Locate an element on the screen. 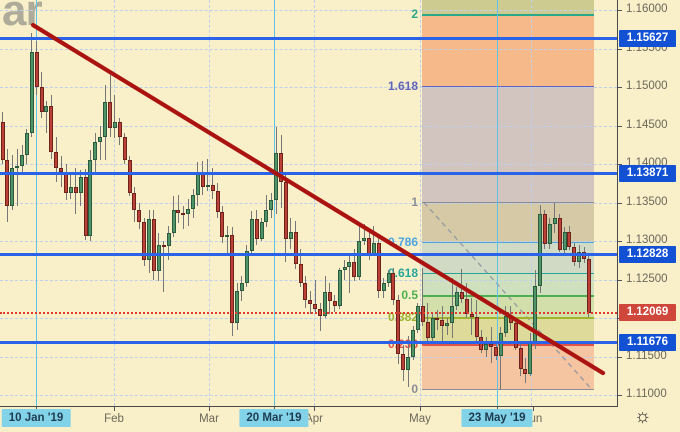 This screenshot has height=432, width=680. date-marker-line is located at coordinates (497, 203).